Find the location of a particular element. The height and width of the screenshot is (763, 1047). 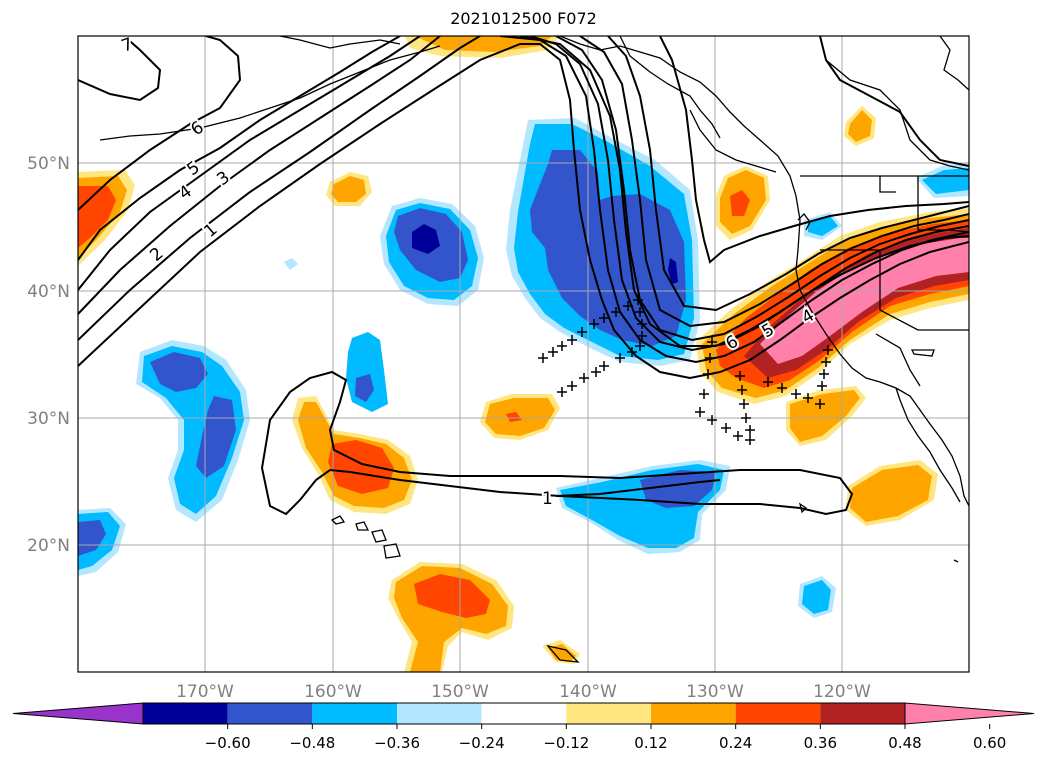

lat-label-50n: 50°N is located at coordinates (48, 164).